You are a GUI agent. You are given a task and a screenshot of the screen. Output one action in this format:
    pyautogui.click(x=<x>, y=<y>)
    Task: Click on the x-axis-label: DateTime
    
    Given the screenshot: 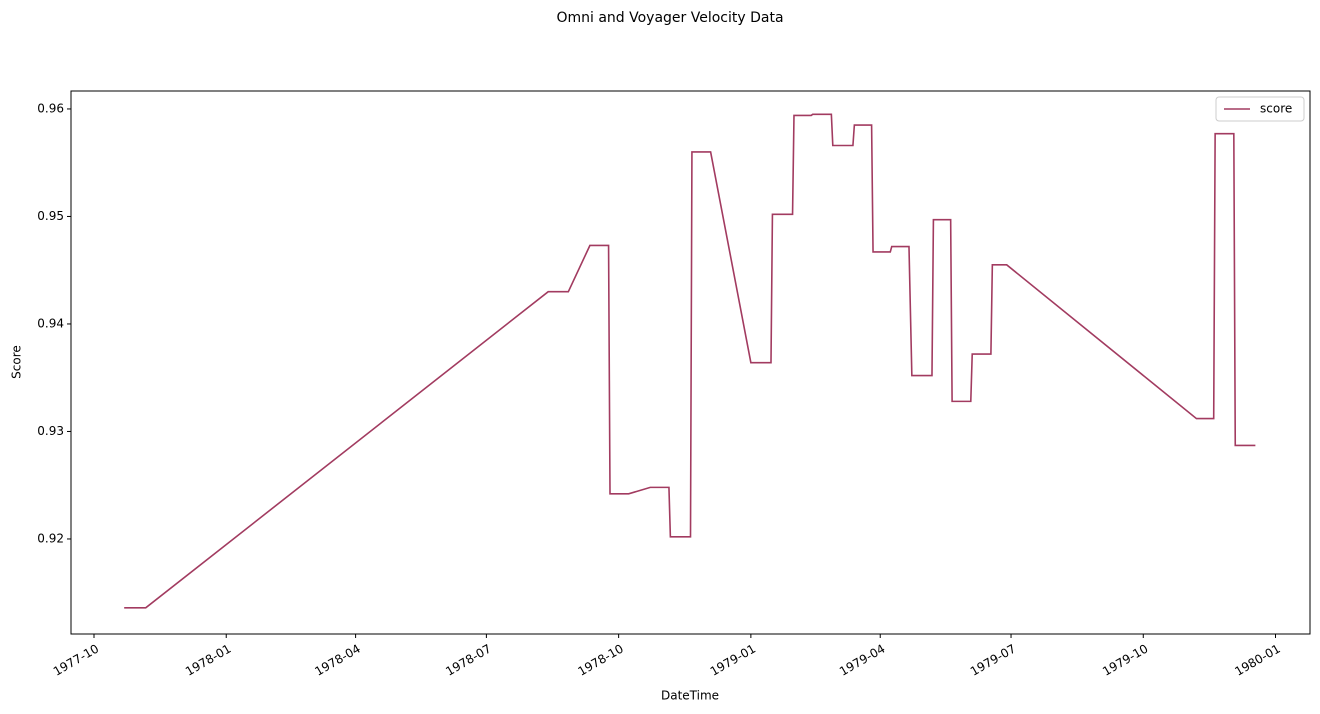 What is the action you would take?
    pyautogui.click(x=690, y=696)
    